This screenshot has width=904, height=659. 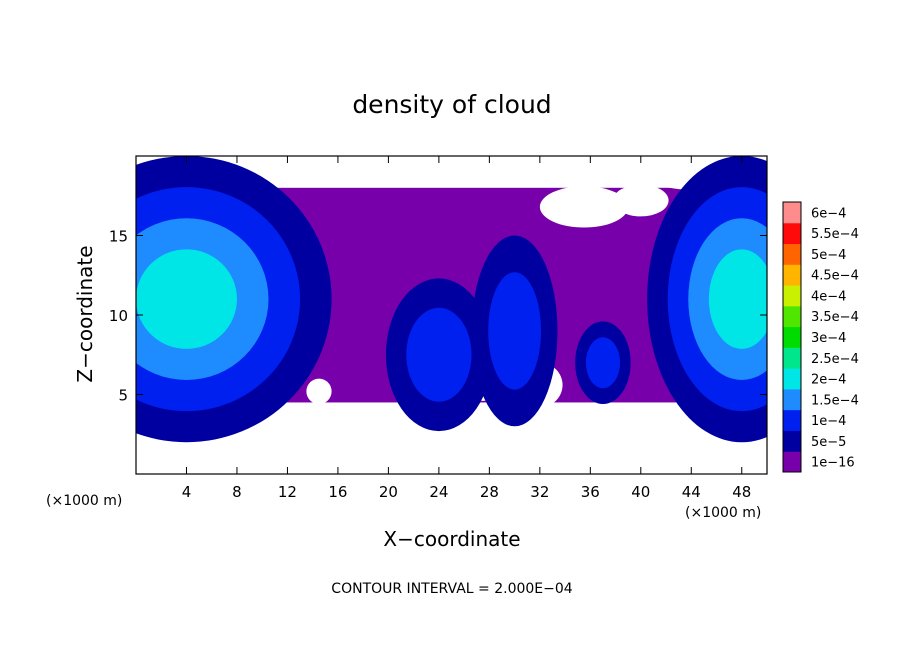 I want to click on x-tick-label: 4, so click(x=187, y=492).